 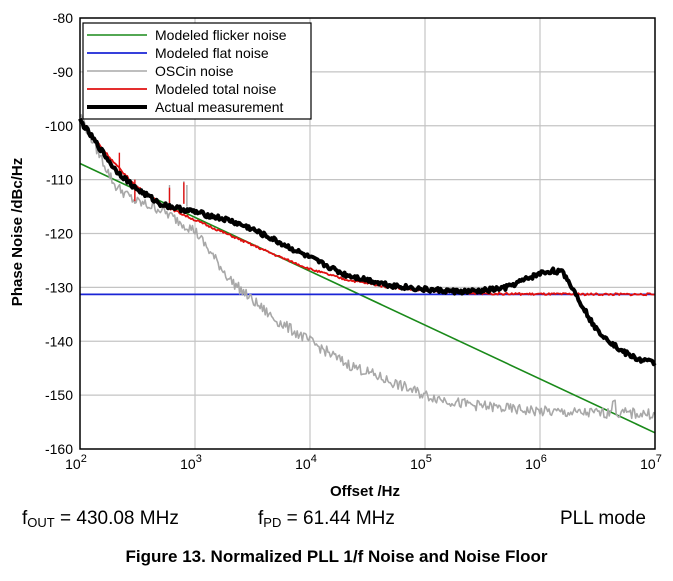 What do you see at coordinates (63, 72) in the screenshot?
I see `y-tick-label: -90` at bounding box center [63, 72].